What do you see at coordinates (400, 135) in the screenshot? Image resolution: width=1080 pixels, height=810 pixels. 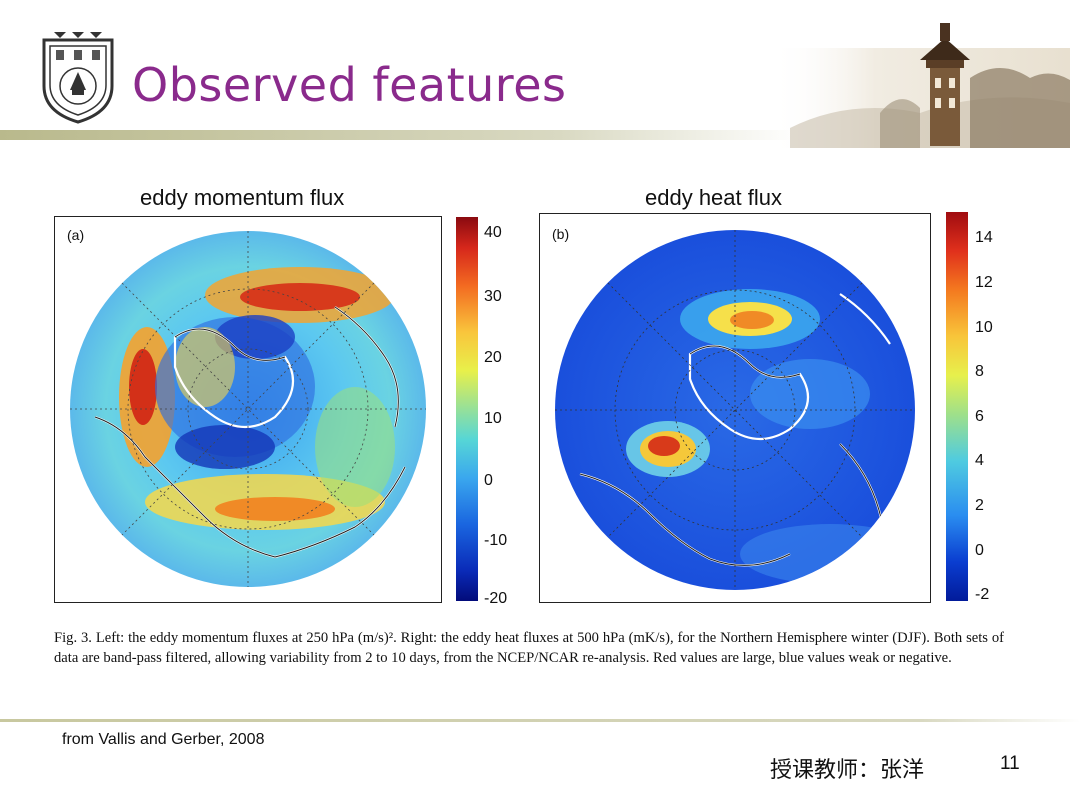 I see `title-divider` at bounding box center [400, 135].